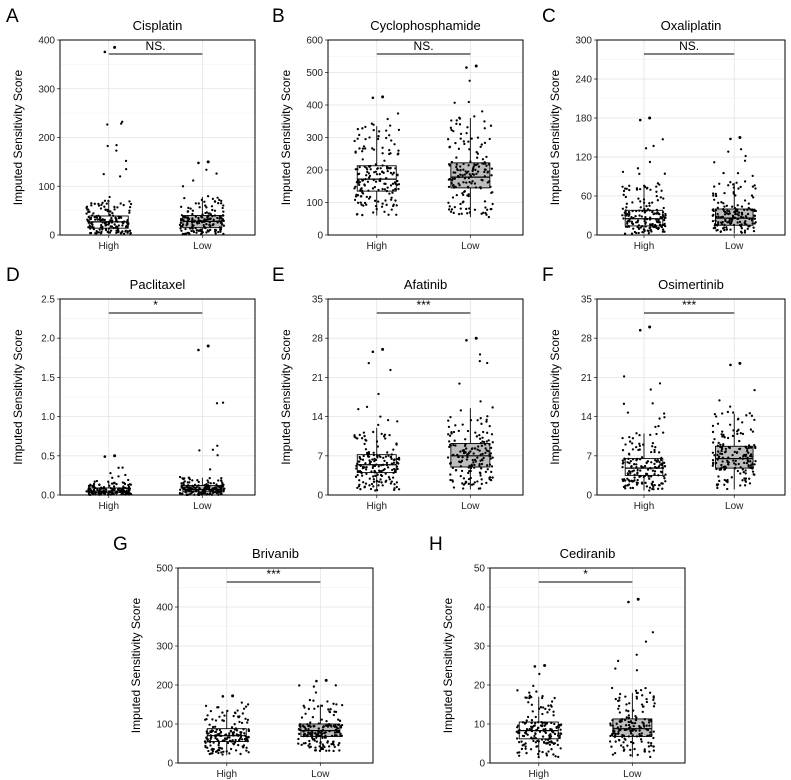  Describe the element at coordinates (470, 506) in the screenshot. I see `x-tick-label: Low` at that location.